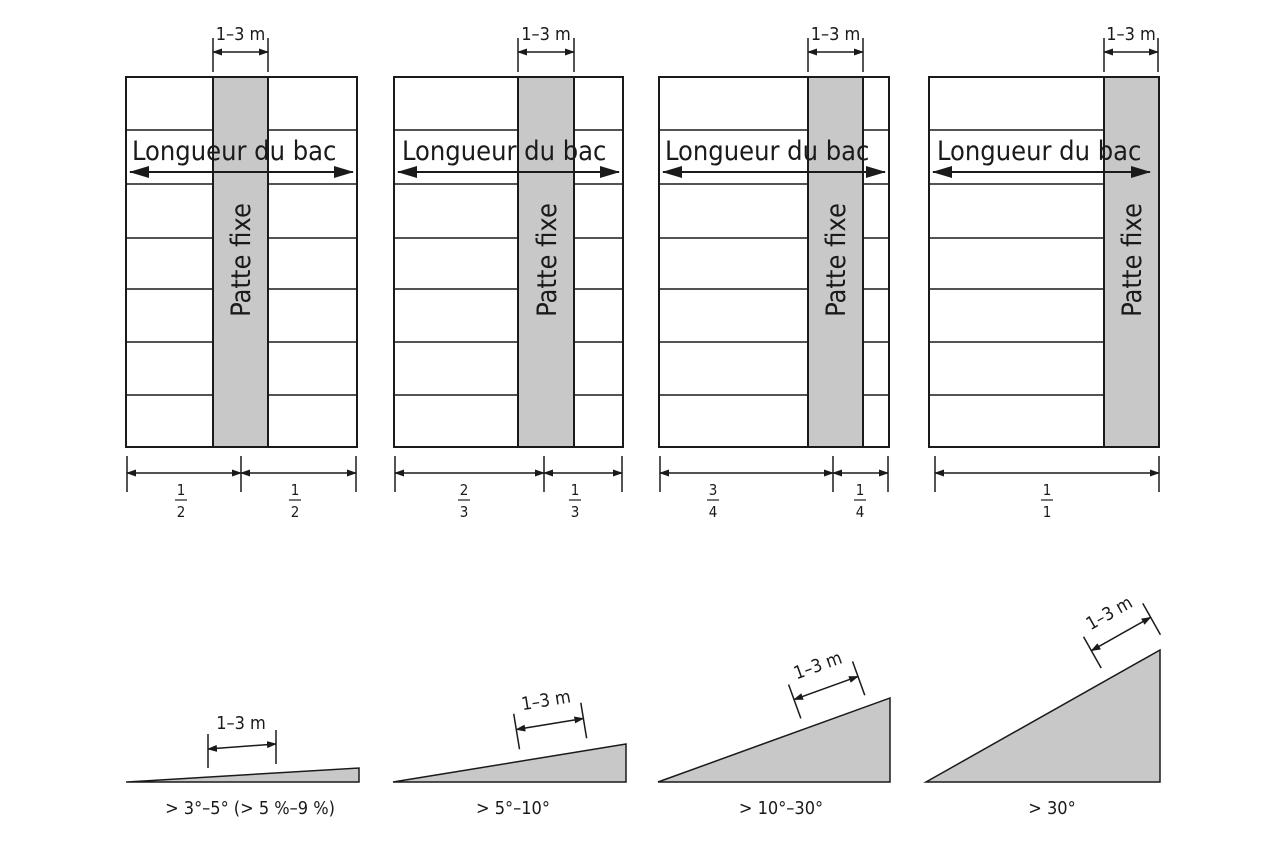 Image resolution: width=1280 pixels, height=854 pixels. I want to click on slope-caption: > 10°–30°, so click(781, 808).